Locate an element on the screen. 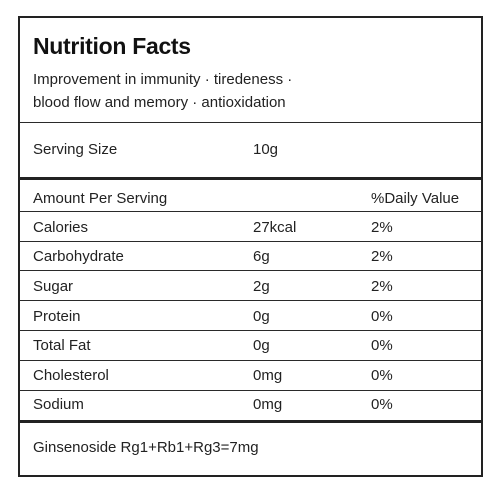  nutrient-name-total-fat: Total Fat is located at coordinates (62, 345).